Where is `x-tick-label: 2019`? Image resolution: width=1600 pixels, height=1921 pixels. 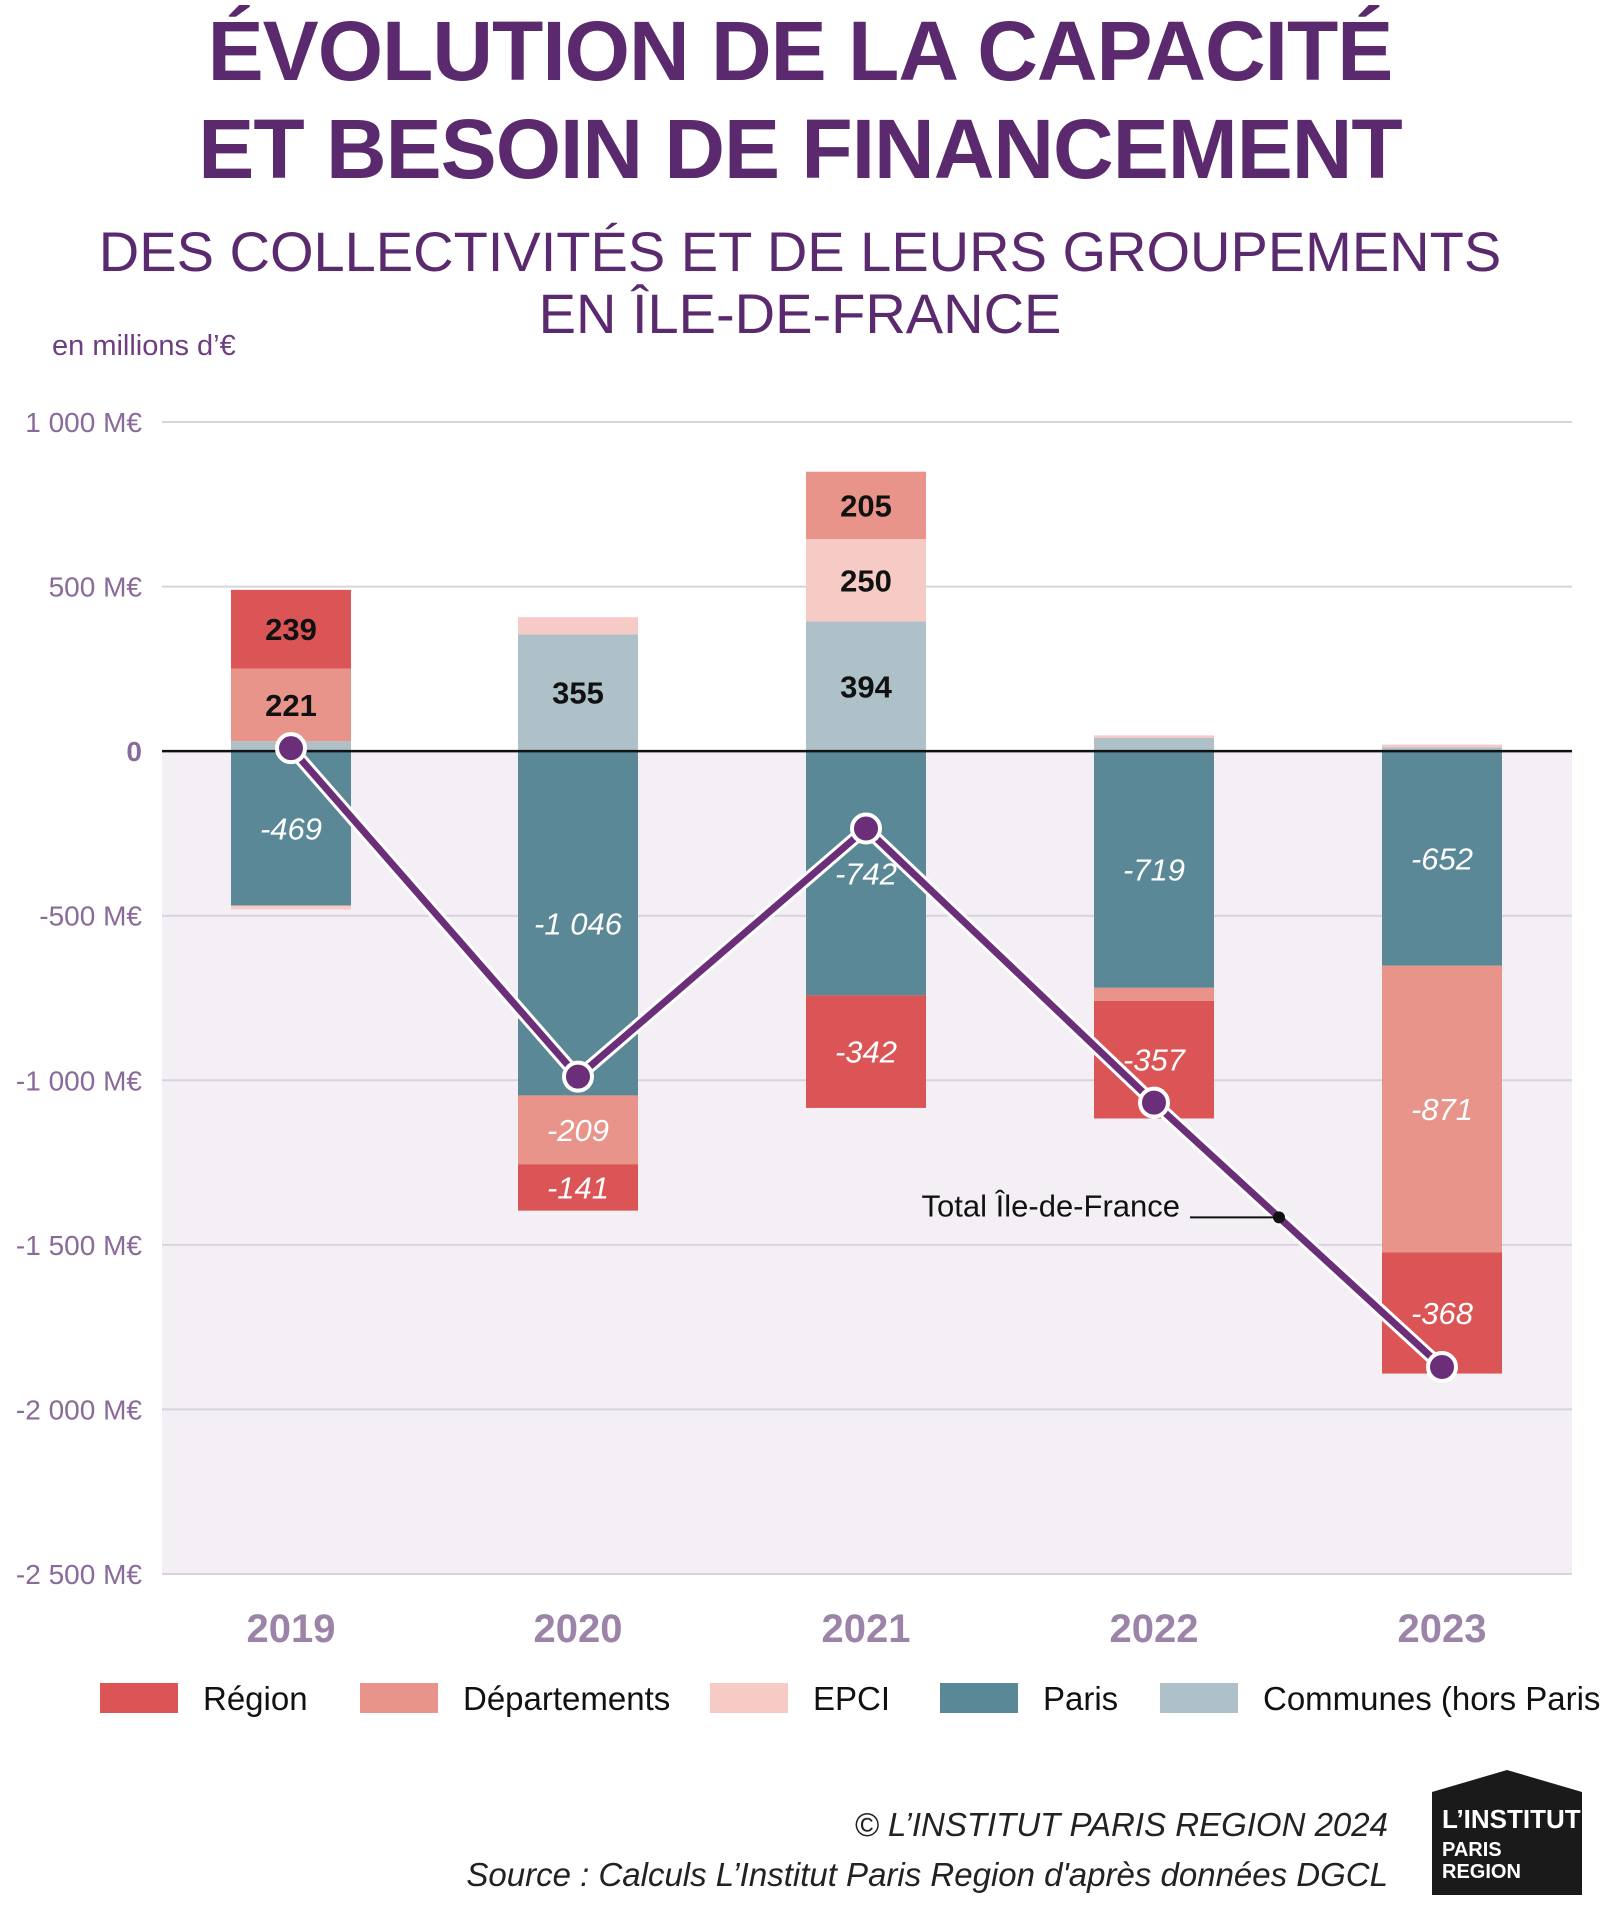 x-tick-label: 2019 is located at coordinates (291, 1629).